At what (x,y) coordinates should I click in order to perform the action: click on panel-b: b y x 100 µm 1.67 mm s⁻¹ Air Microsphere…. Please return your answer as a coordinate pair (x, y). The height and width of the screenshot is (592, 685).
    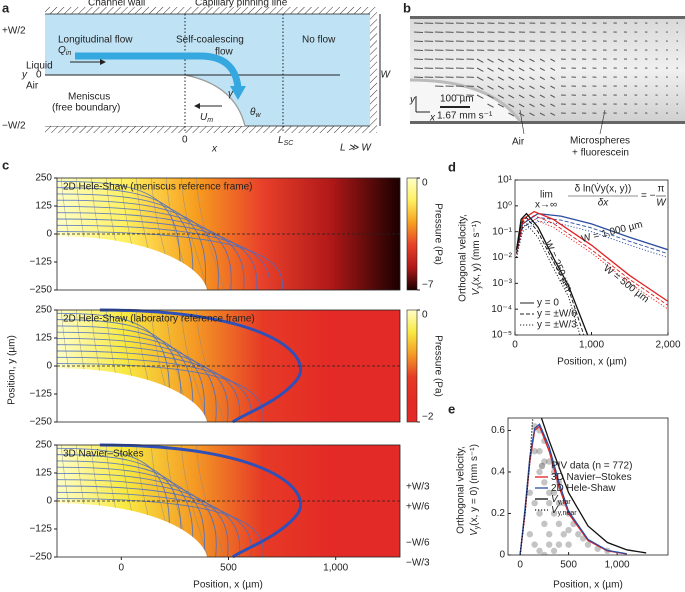
    Looking at the image, I should click on (544, 79).